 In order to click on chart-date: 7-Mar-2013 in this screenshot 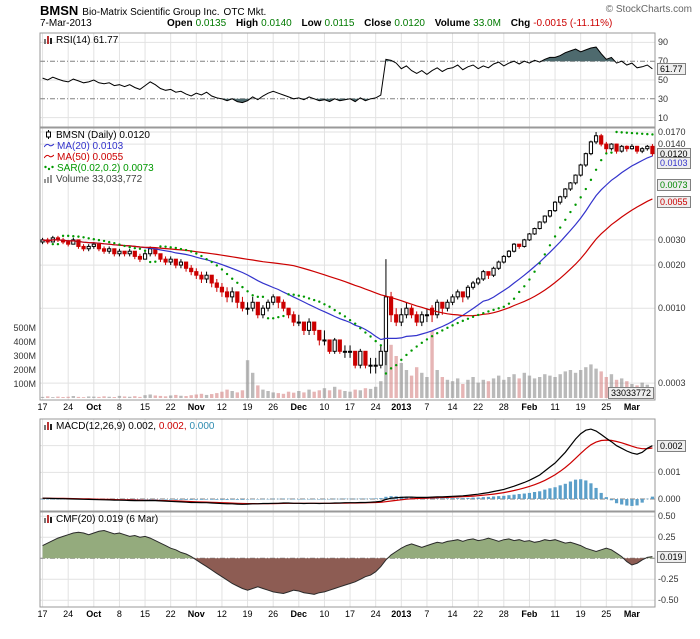, I will do `click(66, 23)`.